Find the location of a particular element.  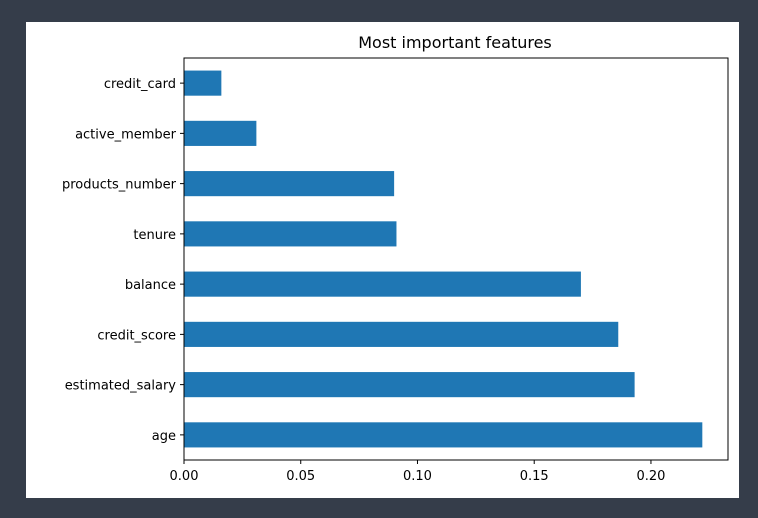

bar-credit_score is located at coordinates (401, 334).